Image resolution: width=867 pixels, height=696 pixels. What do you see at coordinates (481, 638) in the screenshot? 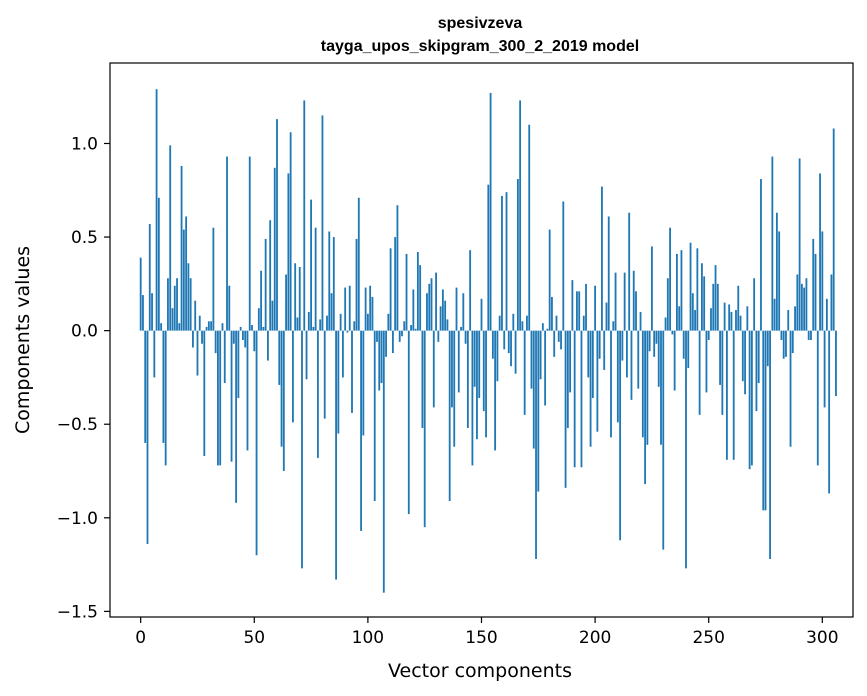
I see `x-tick-label: 150` at bounding box center [481, 638].